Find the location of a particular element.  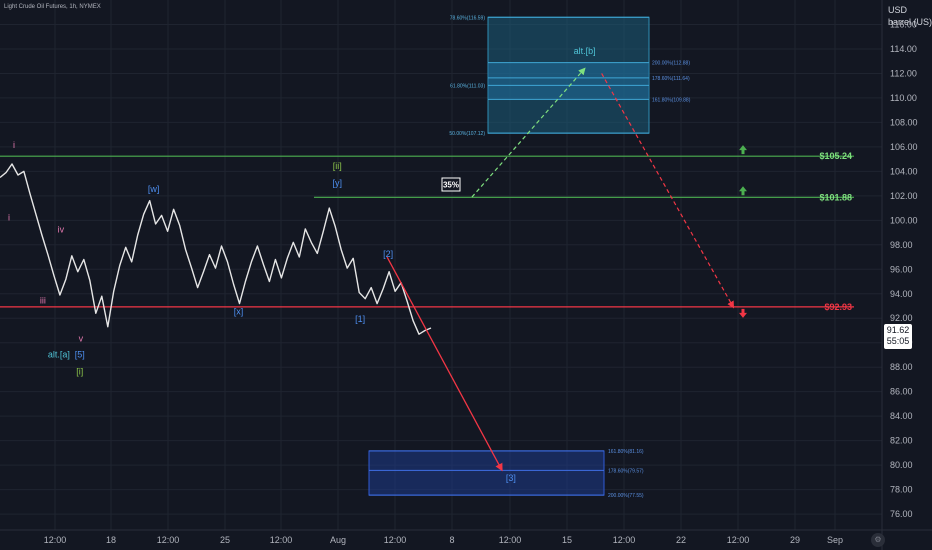

x-tick-label: 25 is located at coordinates (225, 540).